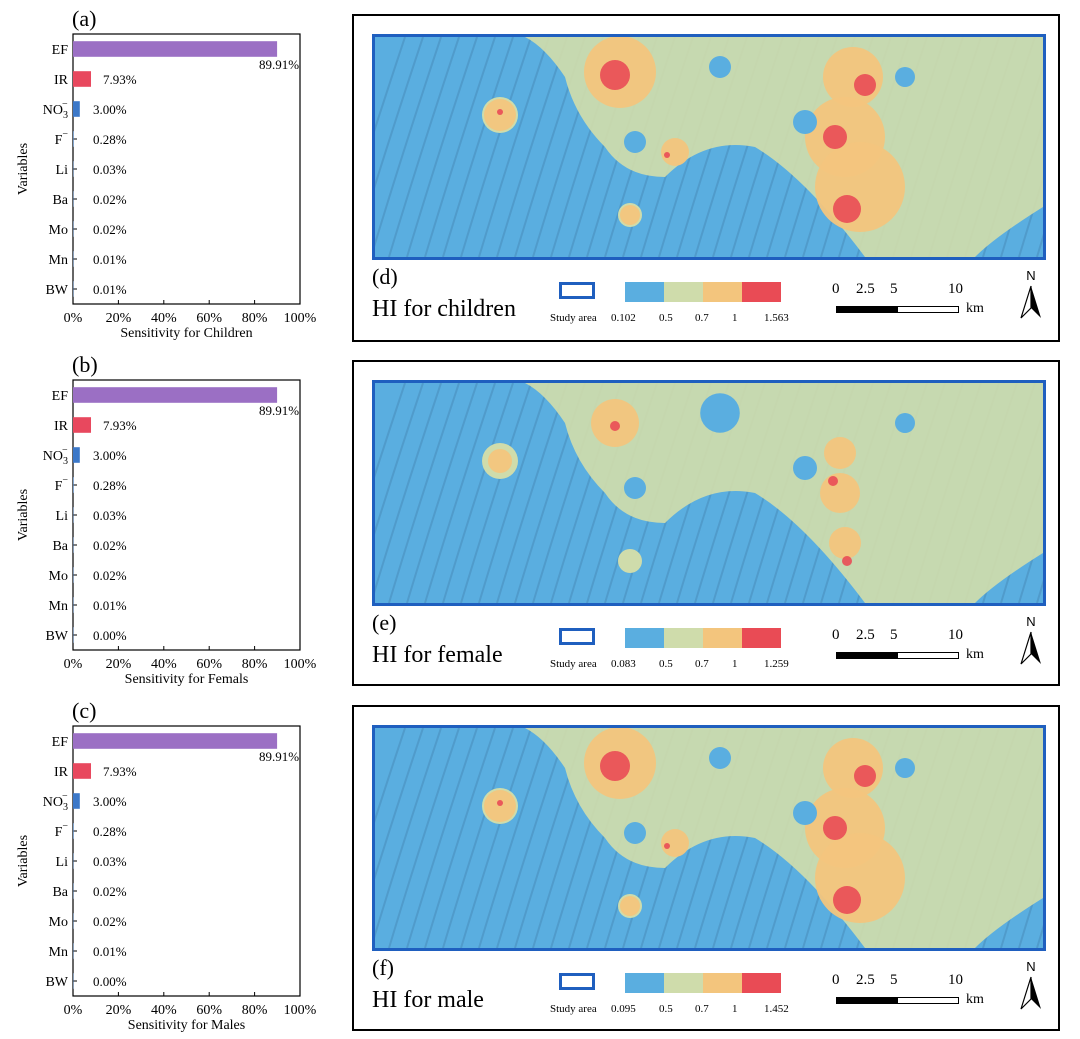  What do you see at coordinates (62, 170) in the screenshot?
I see `category-label: Li` at bounding box center [62, 170].